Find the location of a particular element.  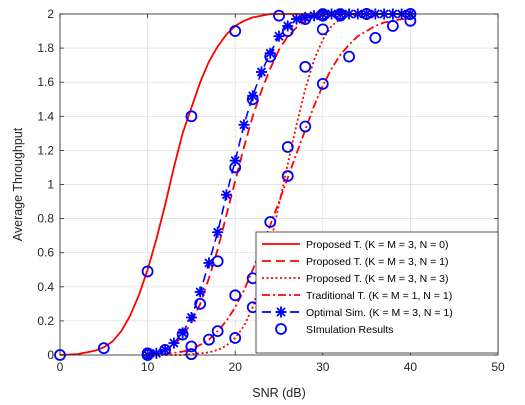

x-tick-label: 10 is located at coordinates (148, 367).